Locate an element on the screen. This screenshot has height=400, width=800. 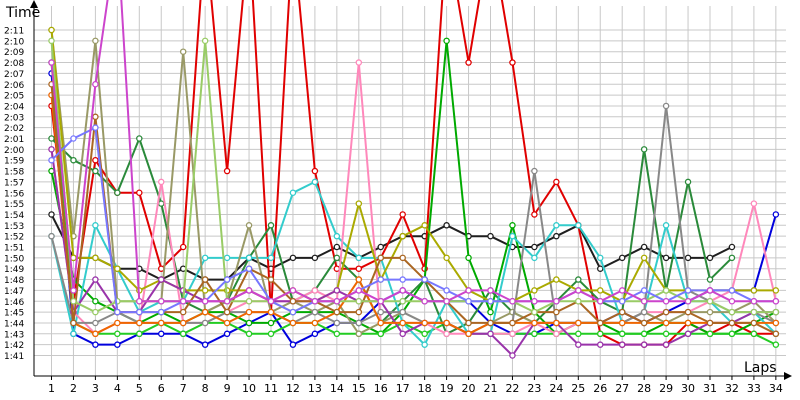
x-axis-arrow is located at coordinates (788, 376).